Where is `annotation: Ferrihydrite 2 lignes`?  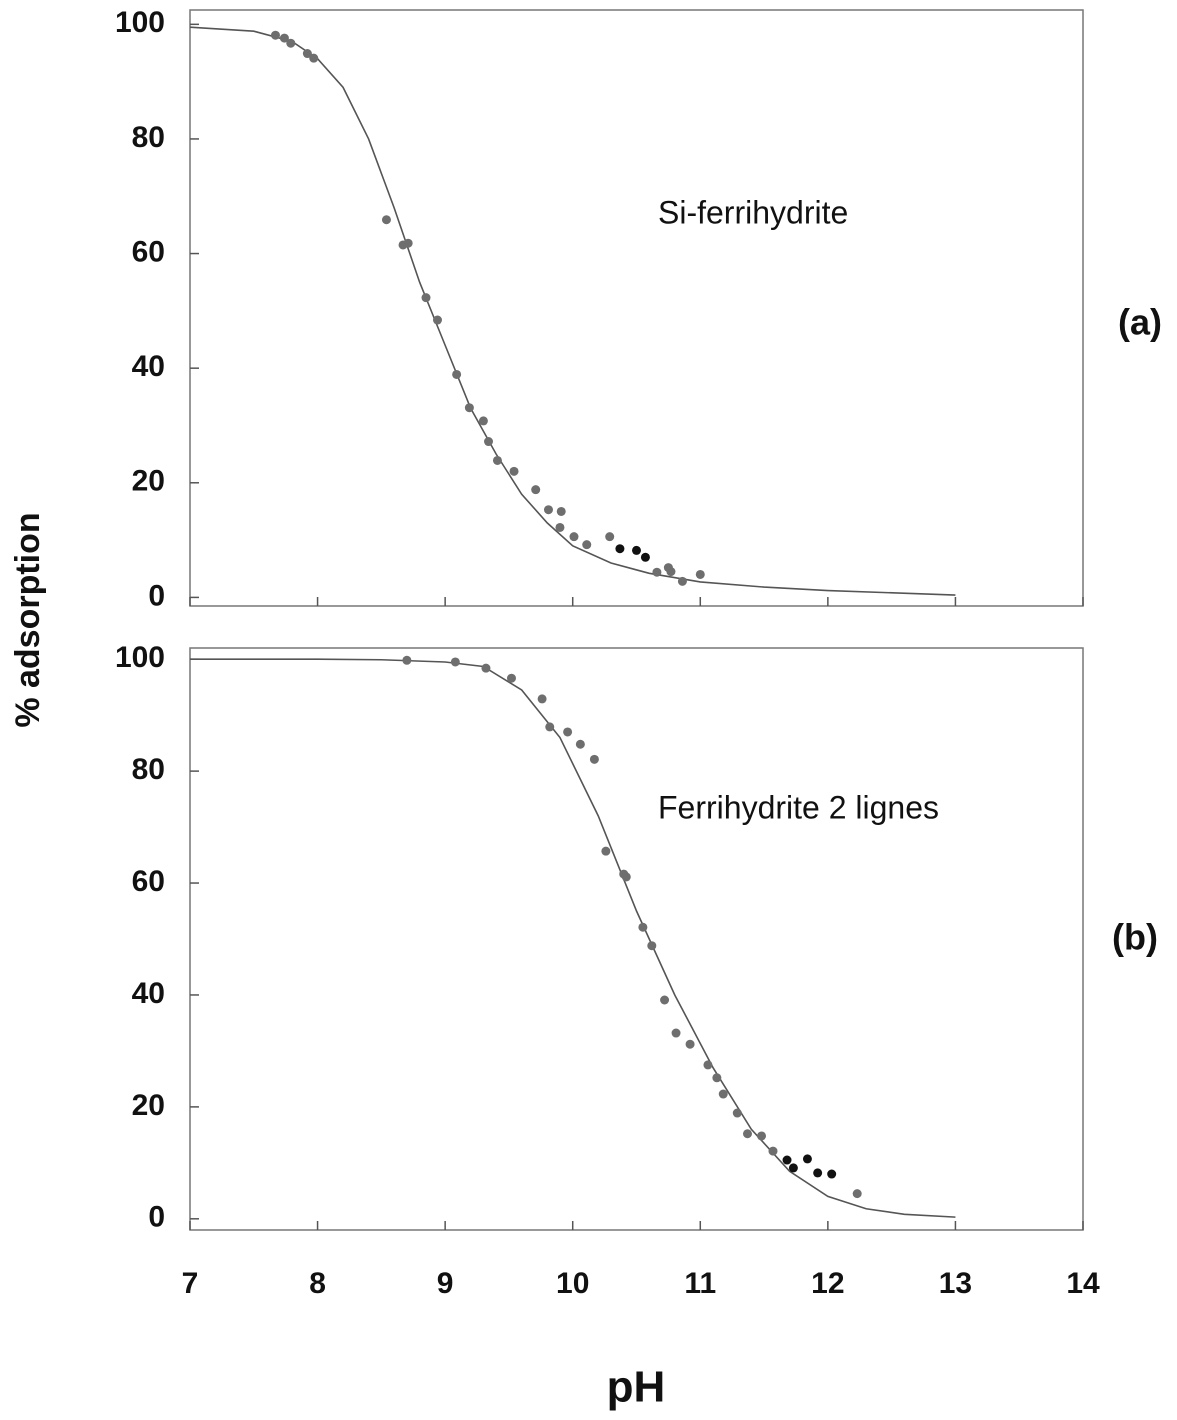 annotation: Ferrihydrite 2 lignes is located at coordinates (798, 807).